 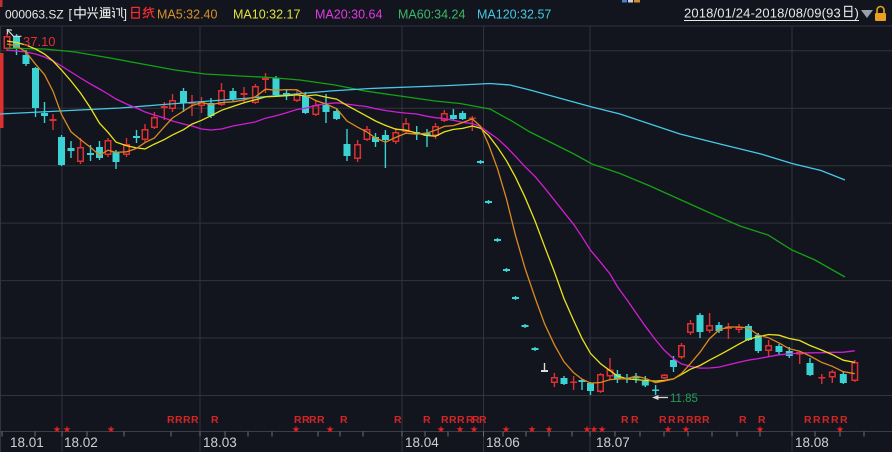 I want to click on svg-text: 18.08, so click(x=812, y=442).